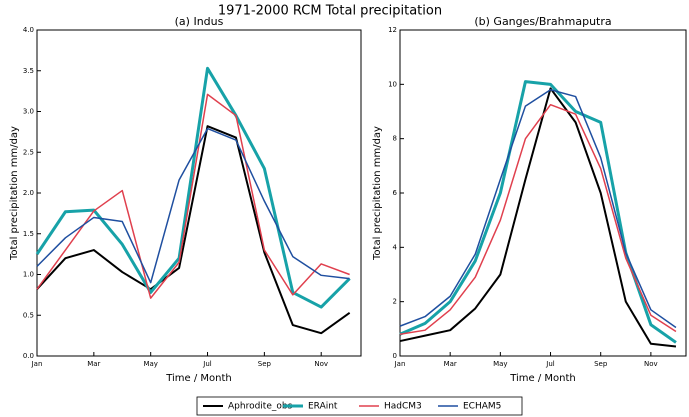 The height and width of the screenshot is (417, 689). I want to click on y-tick-label: 4, so click(395, 247).